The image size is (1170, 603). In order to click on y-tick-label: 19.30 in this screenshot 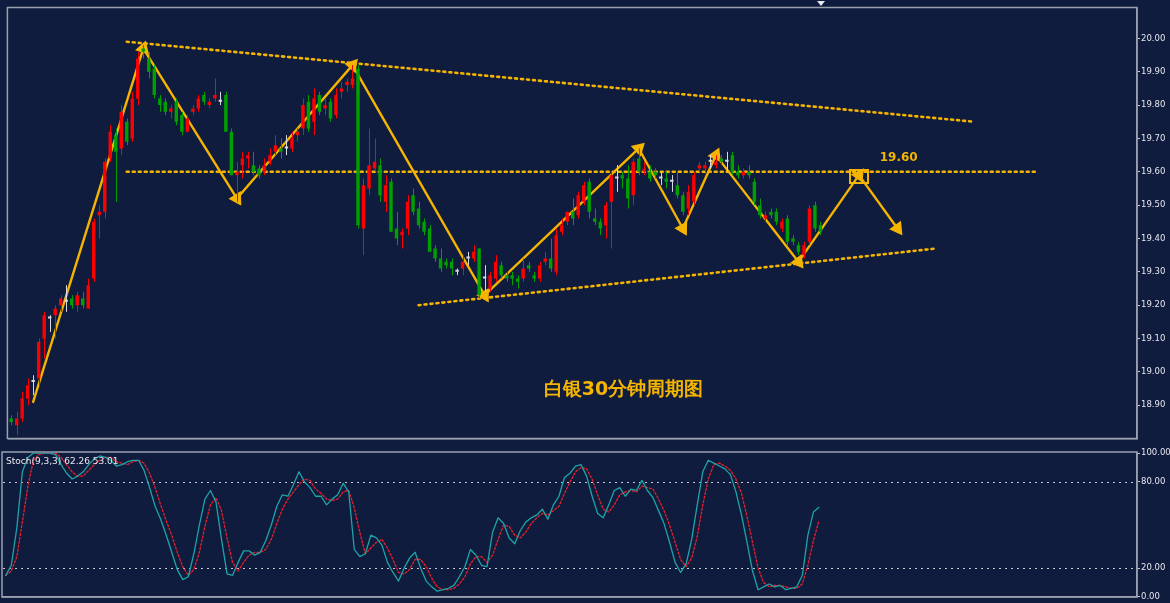, I will do `click(1153, 271)`.